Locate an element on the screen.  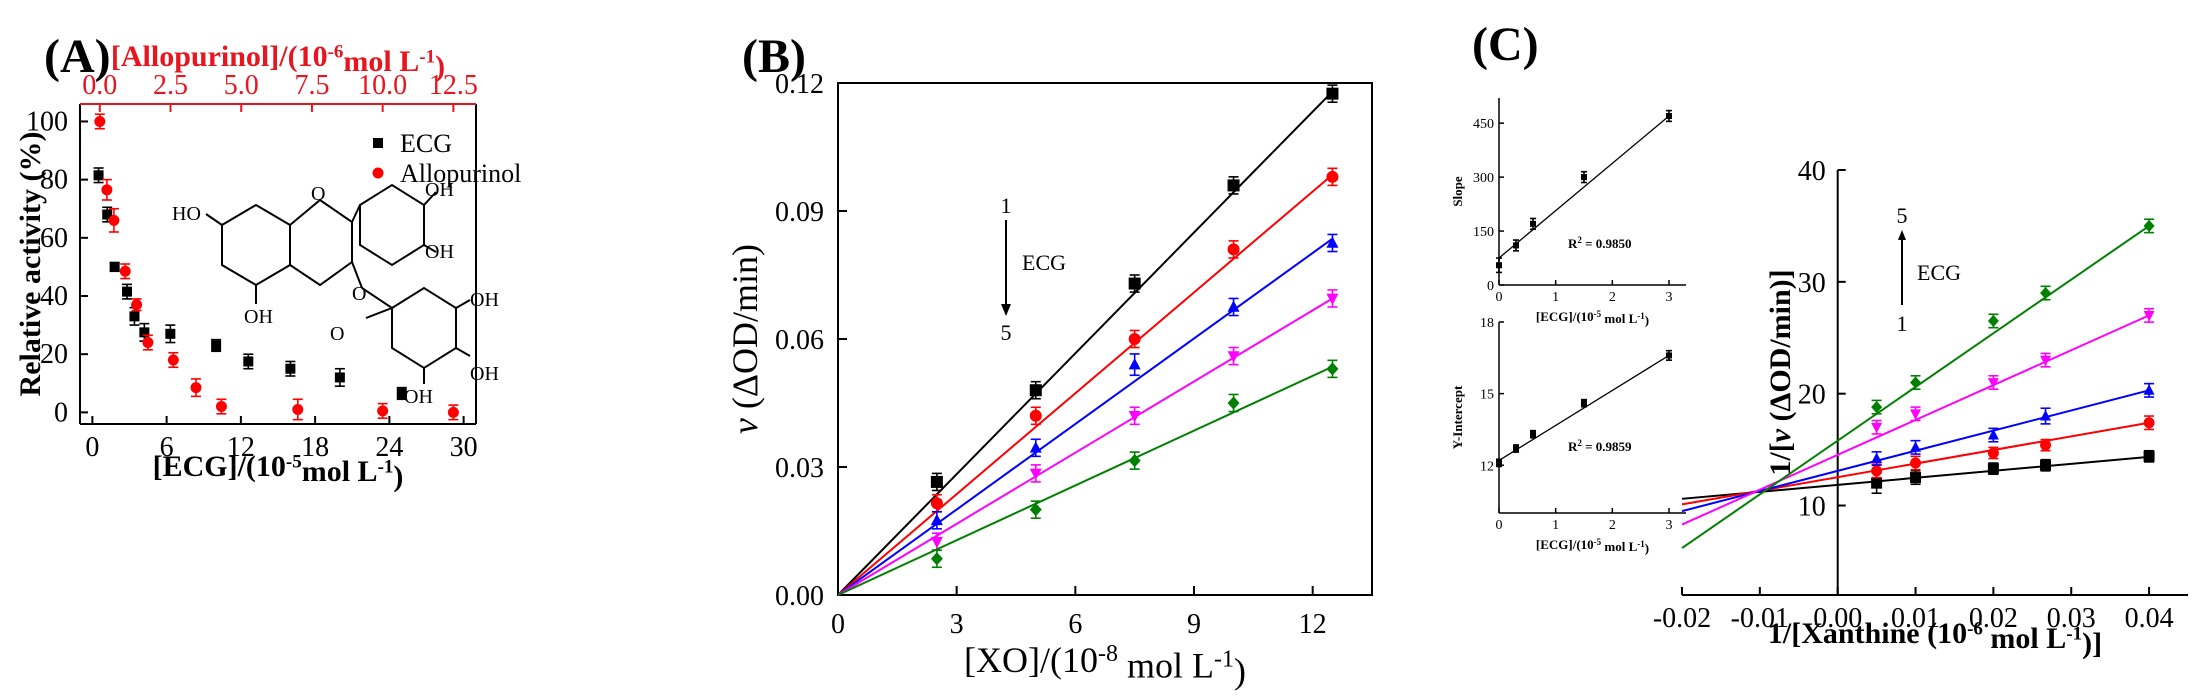
a-top-tick-label: 0.0 is located at coordinates (99, 85).